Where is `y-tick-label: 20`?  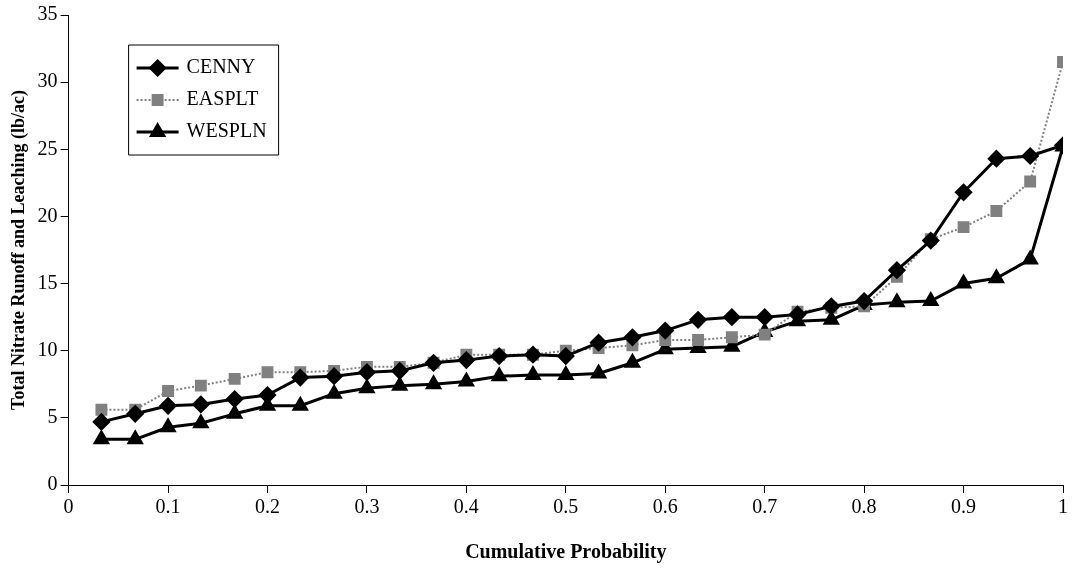 y-tick-label: 20 is located at coordinates (47, 214).